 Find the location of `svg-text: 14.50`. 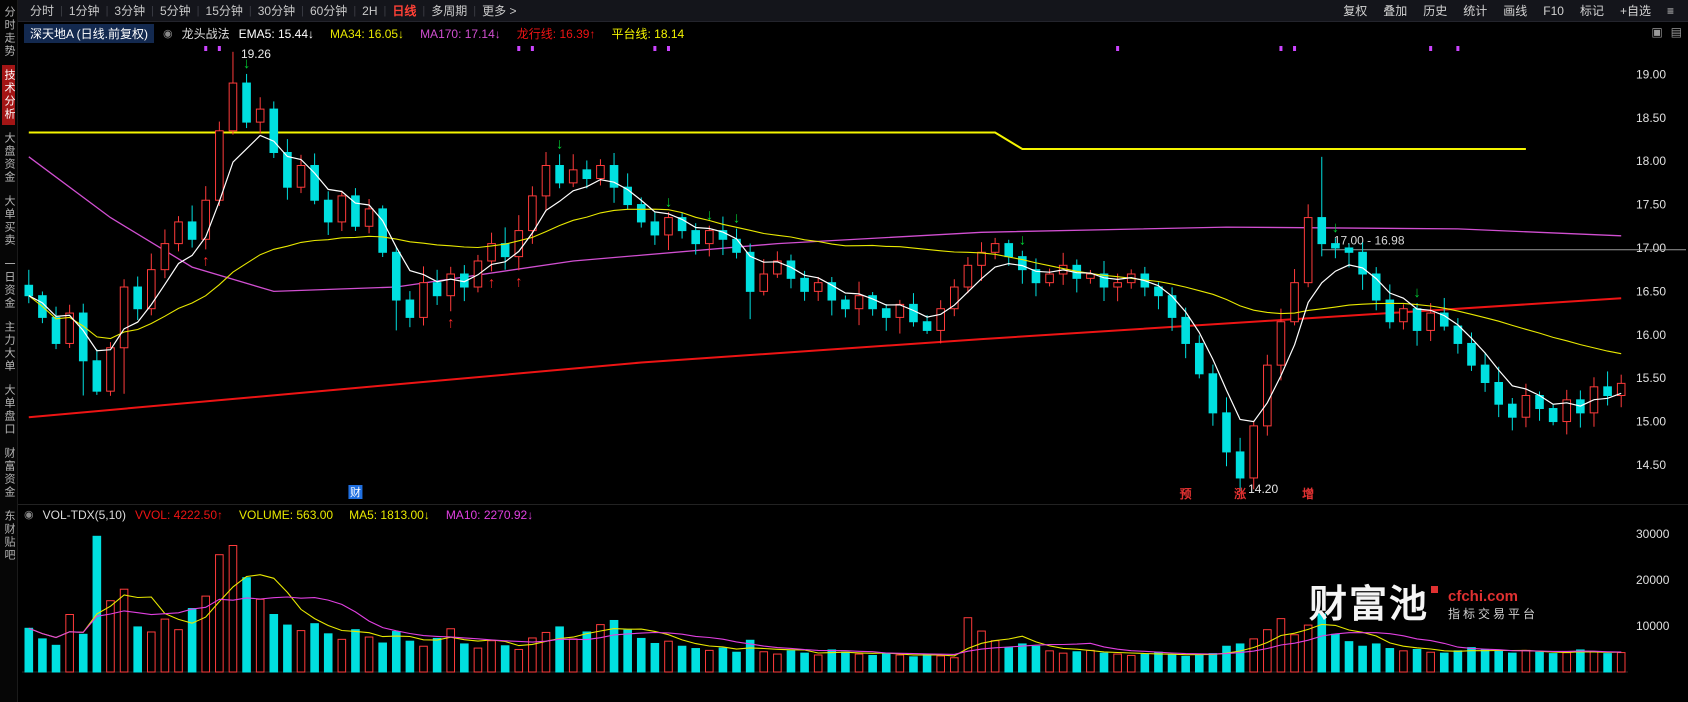

svg-text: 14.50 is located at coordinates (1651, 465).